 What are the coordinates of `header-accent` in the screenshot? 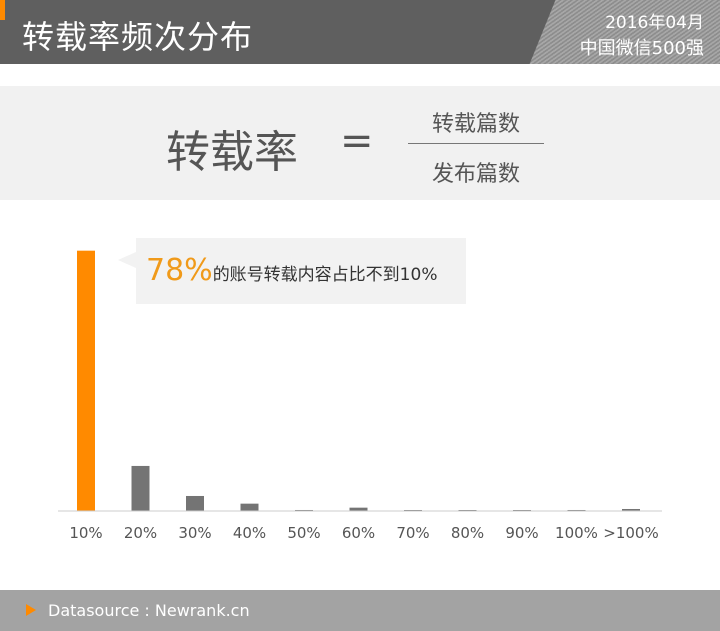 It's located at (2, 10).